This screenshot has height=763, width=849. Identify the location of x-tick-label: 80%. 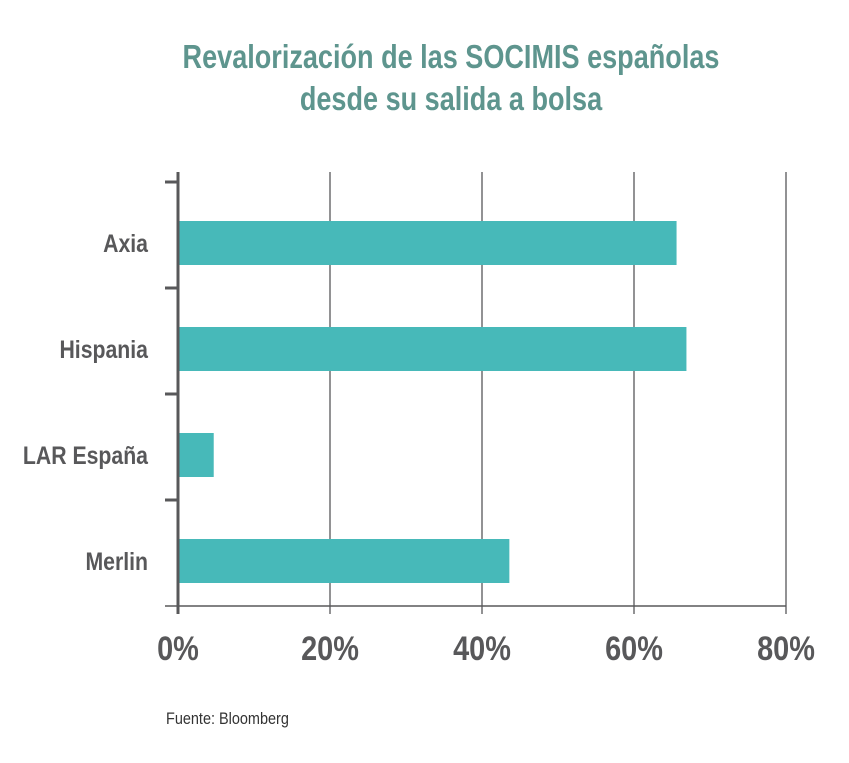
(786, 648).